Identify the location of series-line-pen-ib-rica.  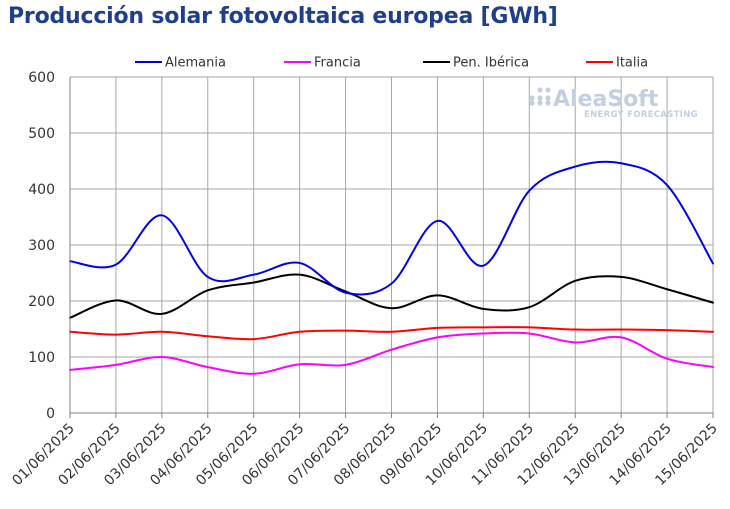
(391, 296).